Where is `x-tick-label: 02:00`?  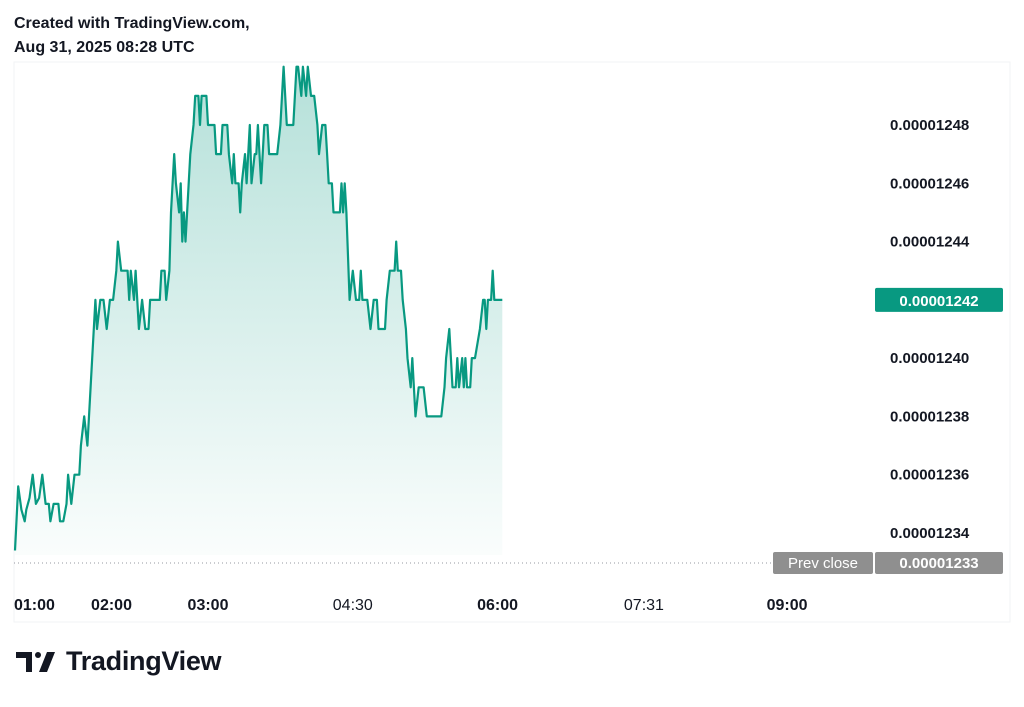 x-tick-label: 02:00 is located at coordinates (111, 605).